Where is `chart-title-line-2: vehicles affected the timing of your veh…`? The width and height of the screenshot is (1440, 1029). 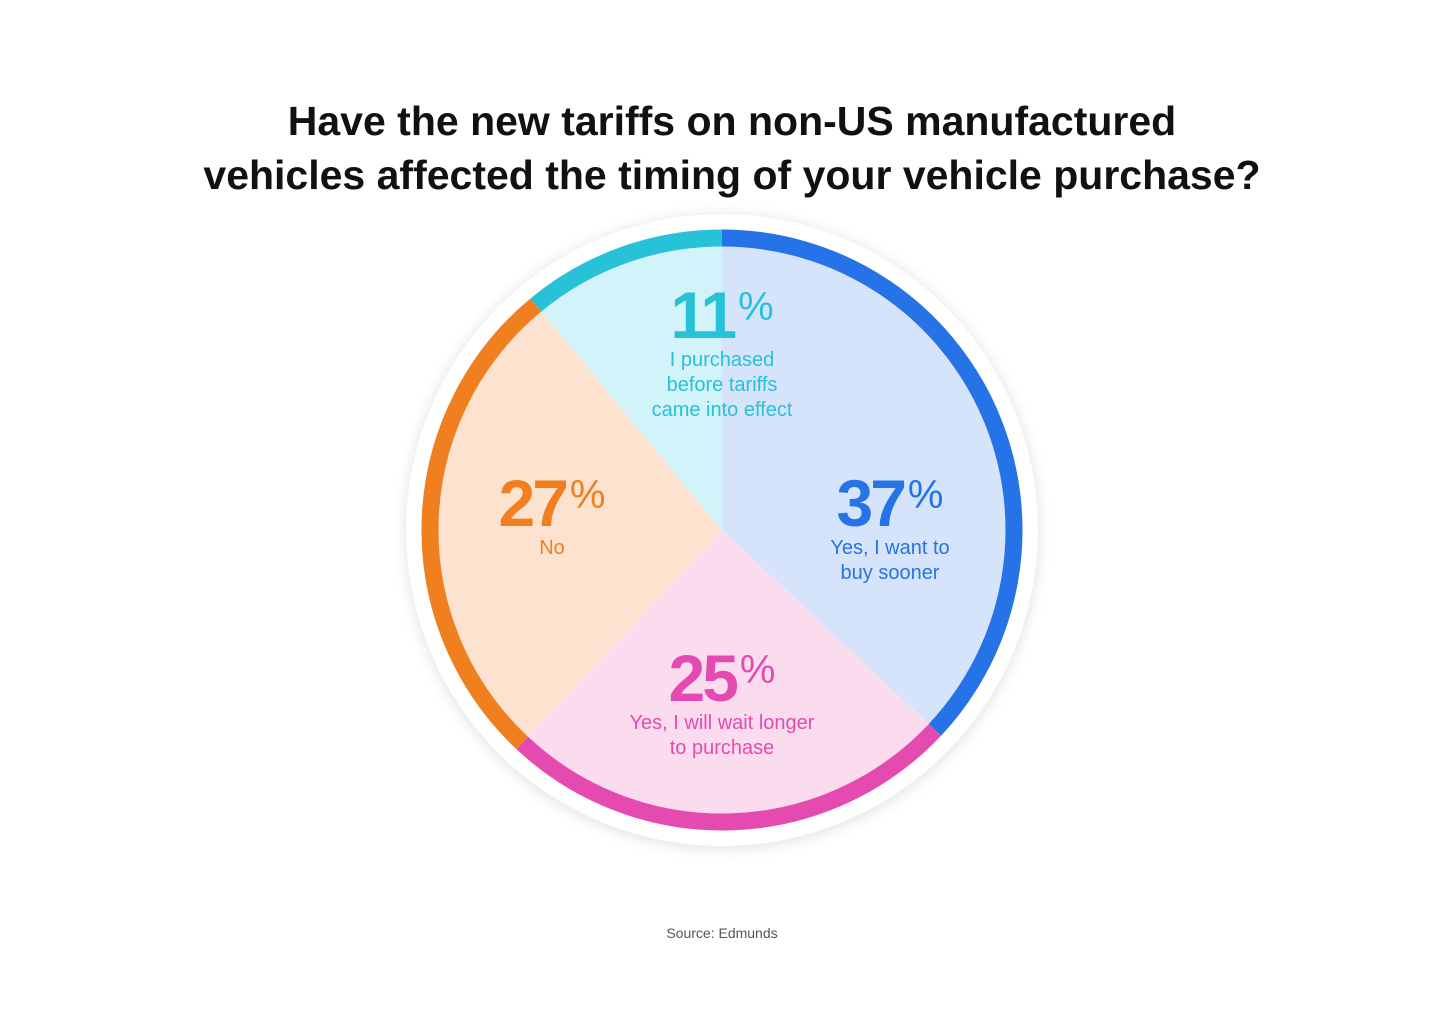
chart-title-line-2: vehicles affected the timing of your veh… is located at coordinates (732, 175).